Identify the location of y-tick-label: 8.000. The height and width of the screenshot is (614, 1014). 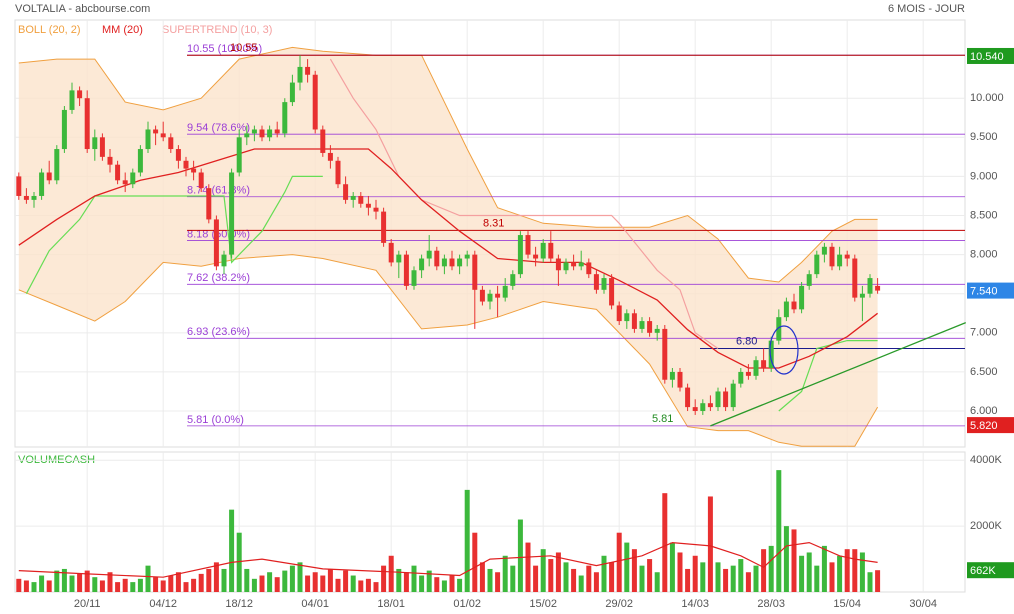
(984, 255).